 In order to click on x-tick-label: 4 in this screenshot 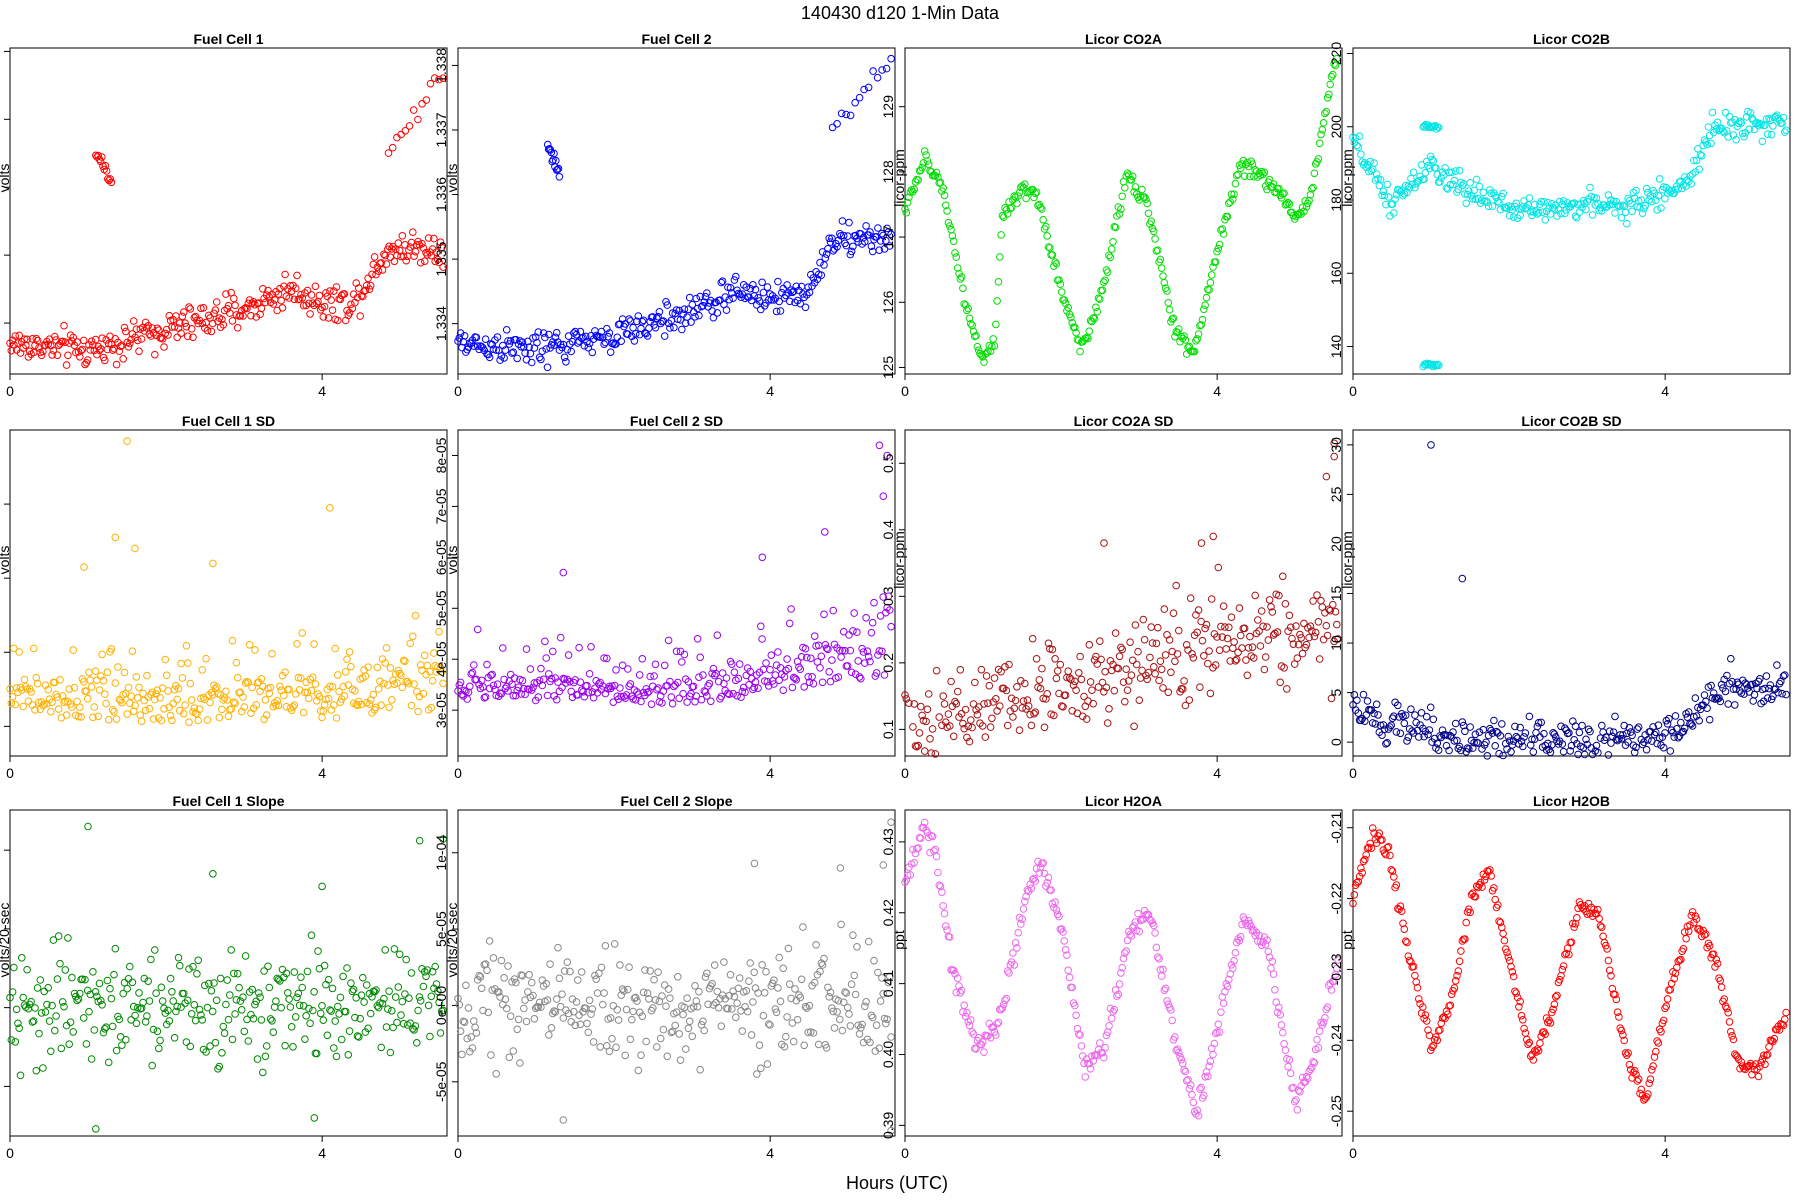, I will do `click(770, 1153)`.